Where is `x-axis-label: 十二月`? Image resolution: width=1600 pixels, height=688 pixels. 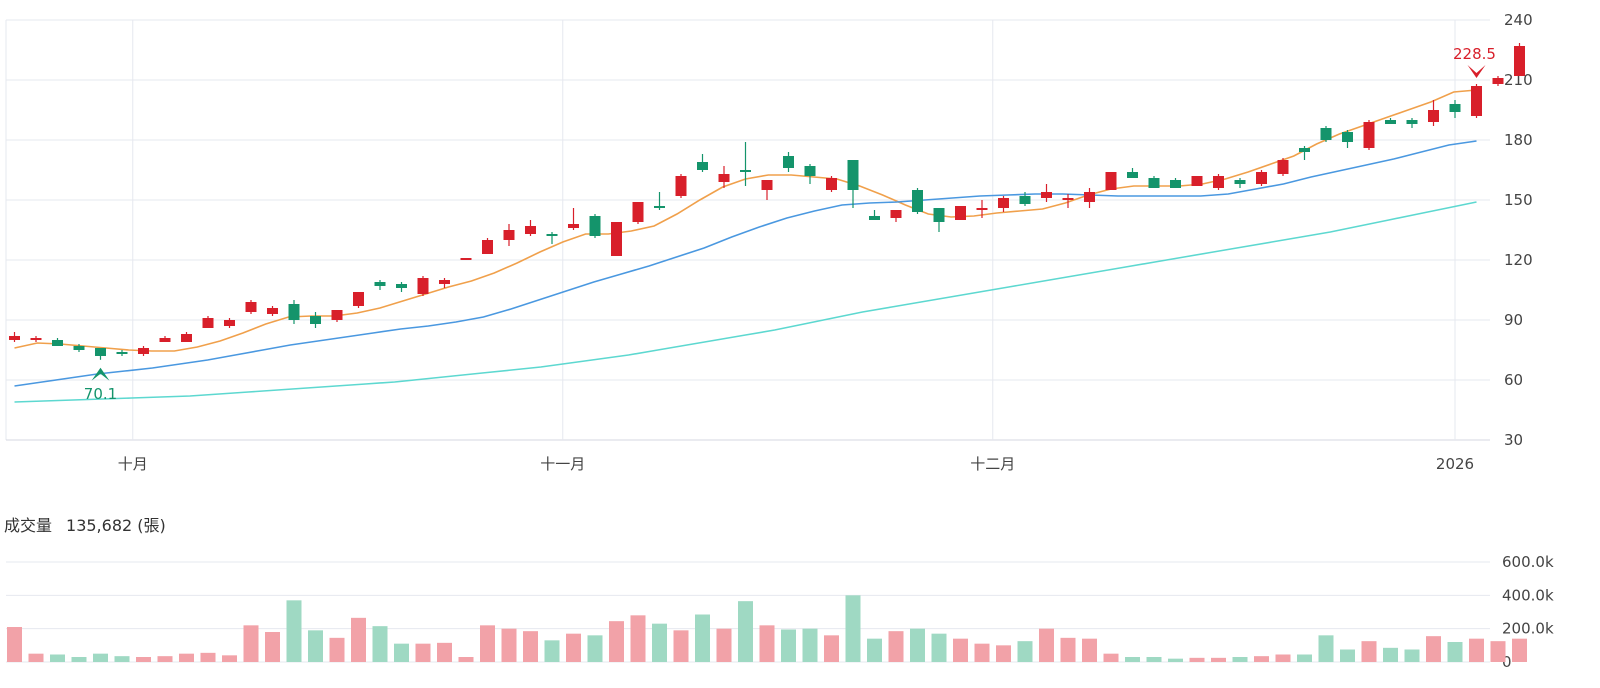 x-axis-label: 十二月 is located at coordinates (992, 464).